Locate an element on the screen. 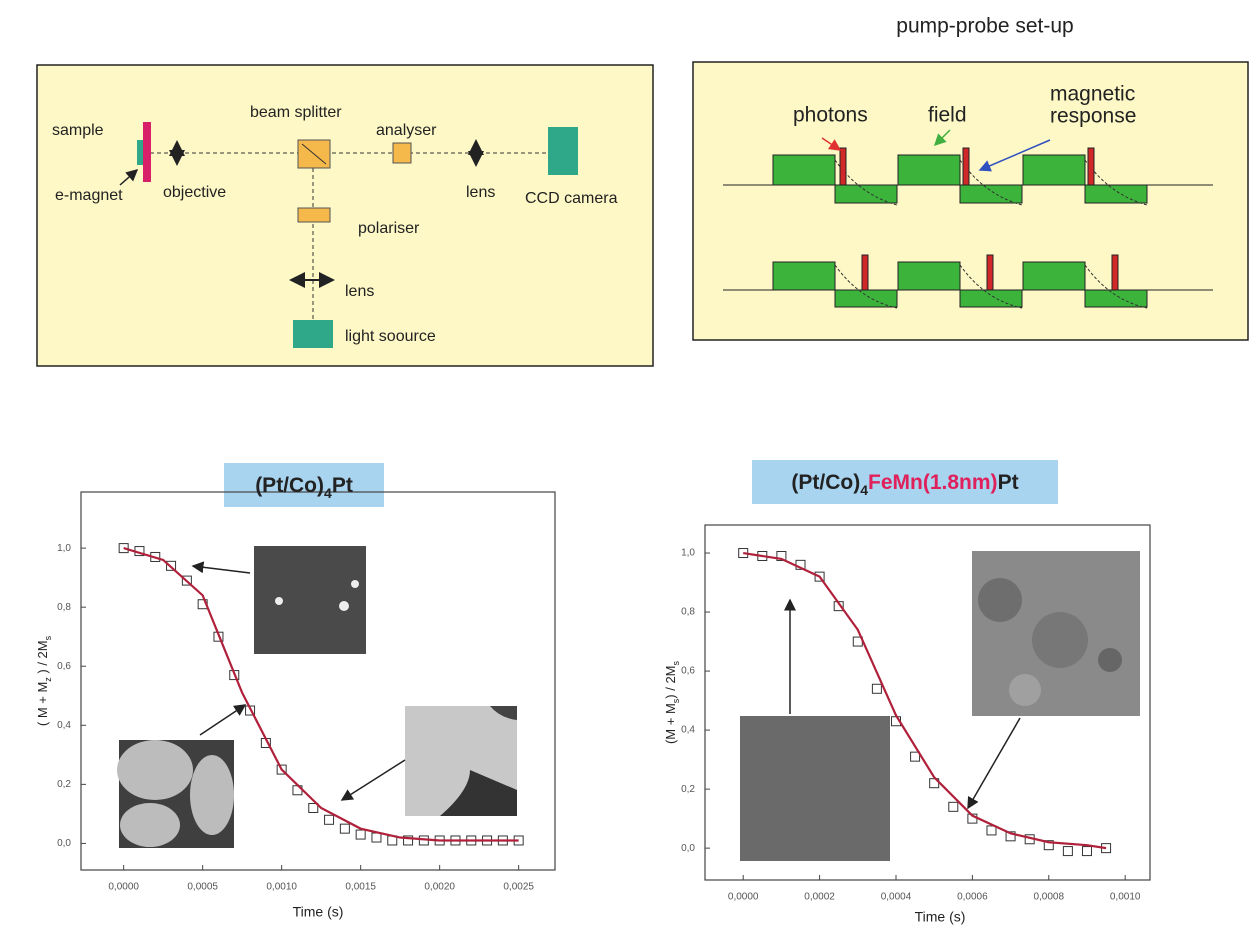 This screenshot has height=933, width=1250. label: e-magnet is located at coordinates (89, 195).